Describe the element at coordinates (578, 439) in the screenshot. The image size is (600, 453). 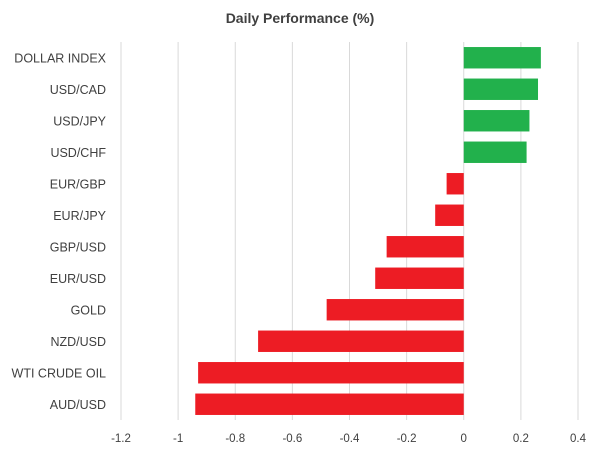
I see `x-tick-label: 0.4` at that location.